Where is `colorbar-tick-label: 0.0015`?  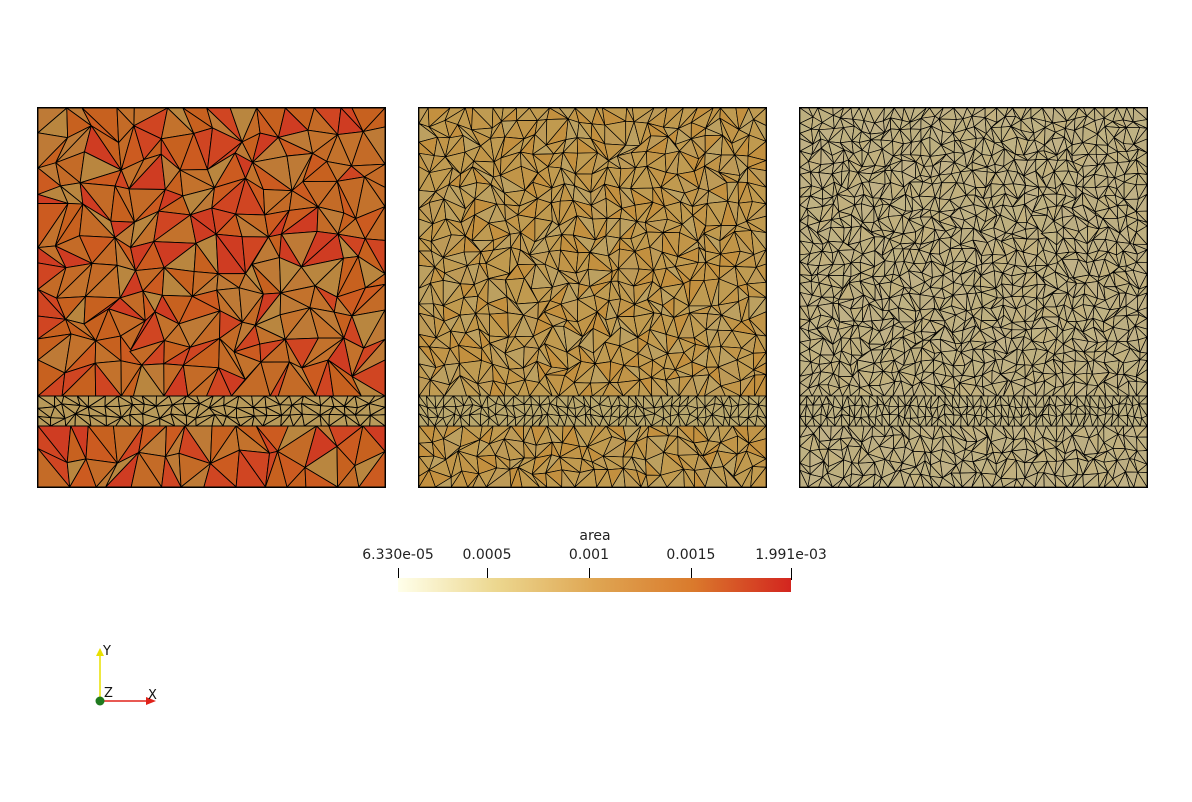 colorbar-tick-label: 0.0015 is located at coordinates (691, 555).